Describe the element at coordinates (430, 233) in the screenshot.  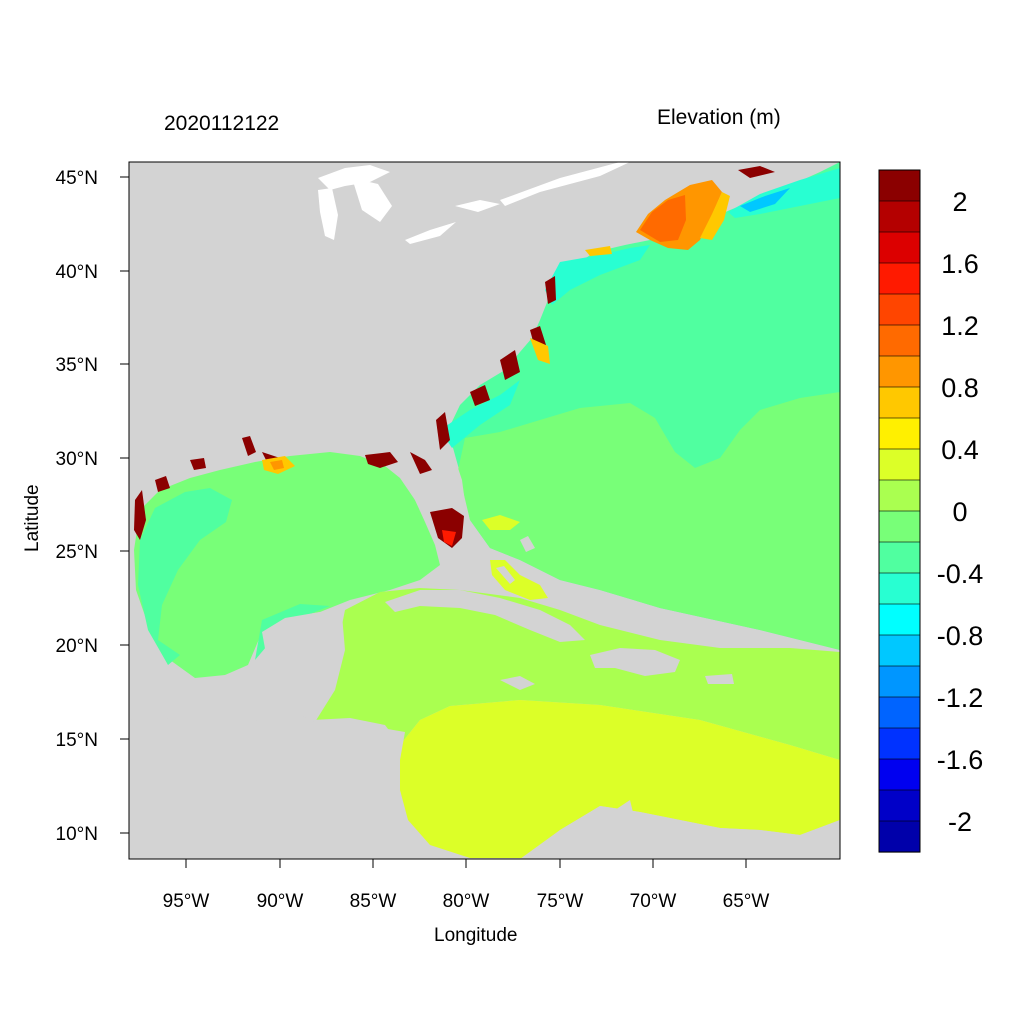
I see `lake-erie` at that location.